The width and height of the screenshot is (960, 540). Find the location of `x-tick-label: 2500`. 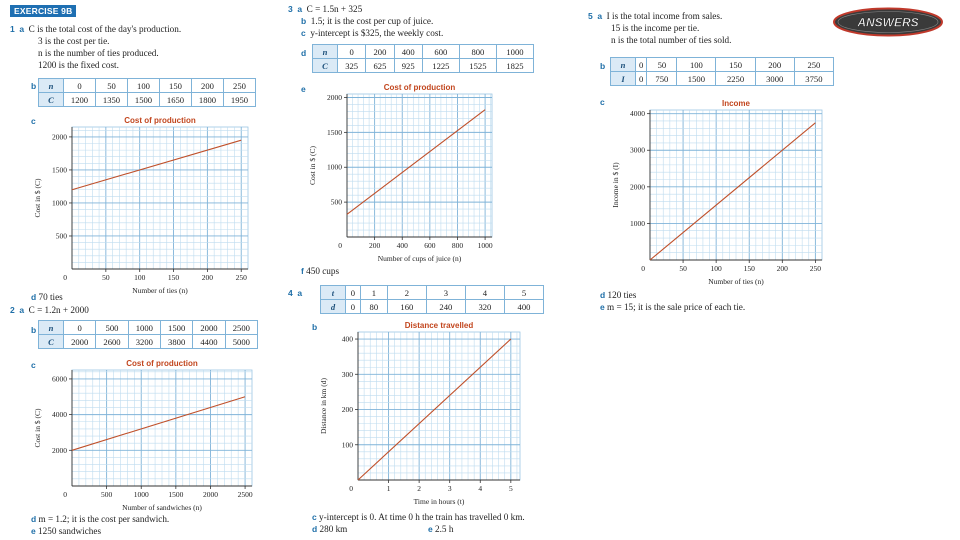

x-tick-label: 2500 is located at coordinates (245, 494).